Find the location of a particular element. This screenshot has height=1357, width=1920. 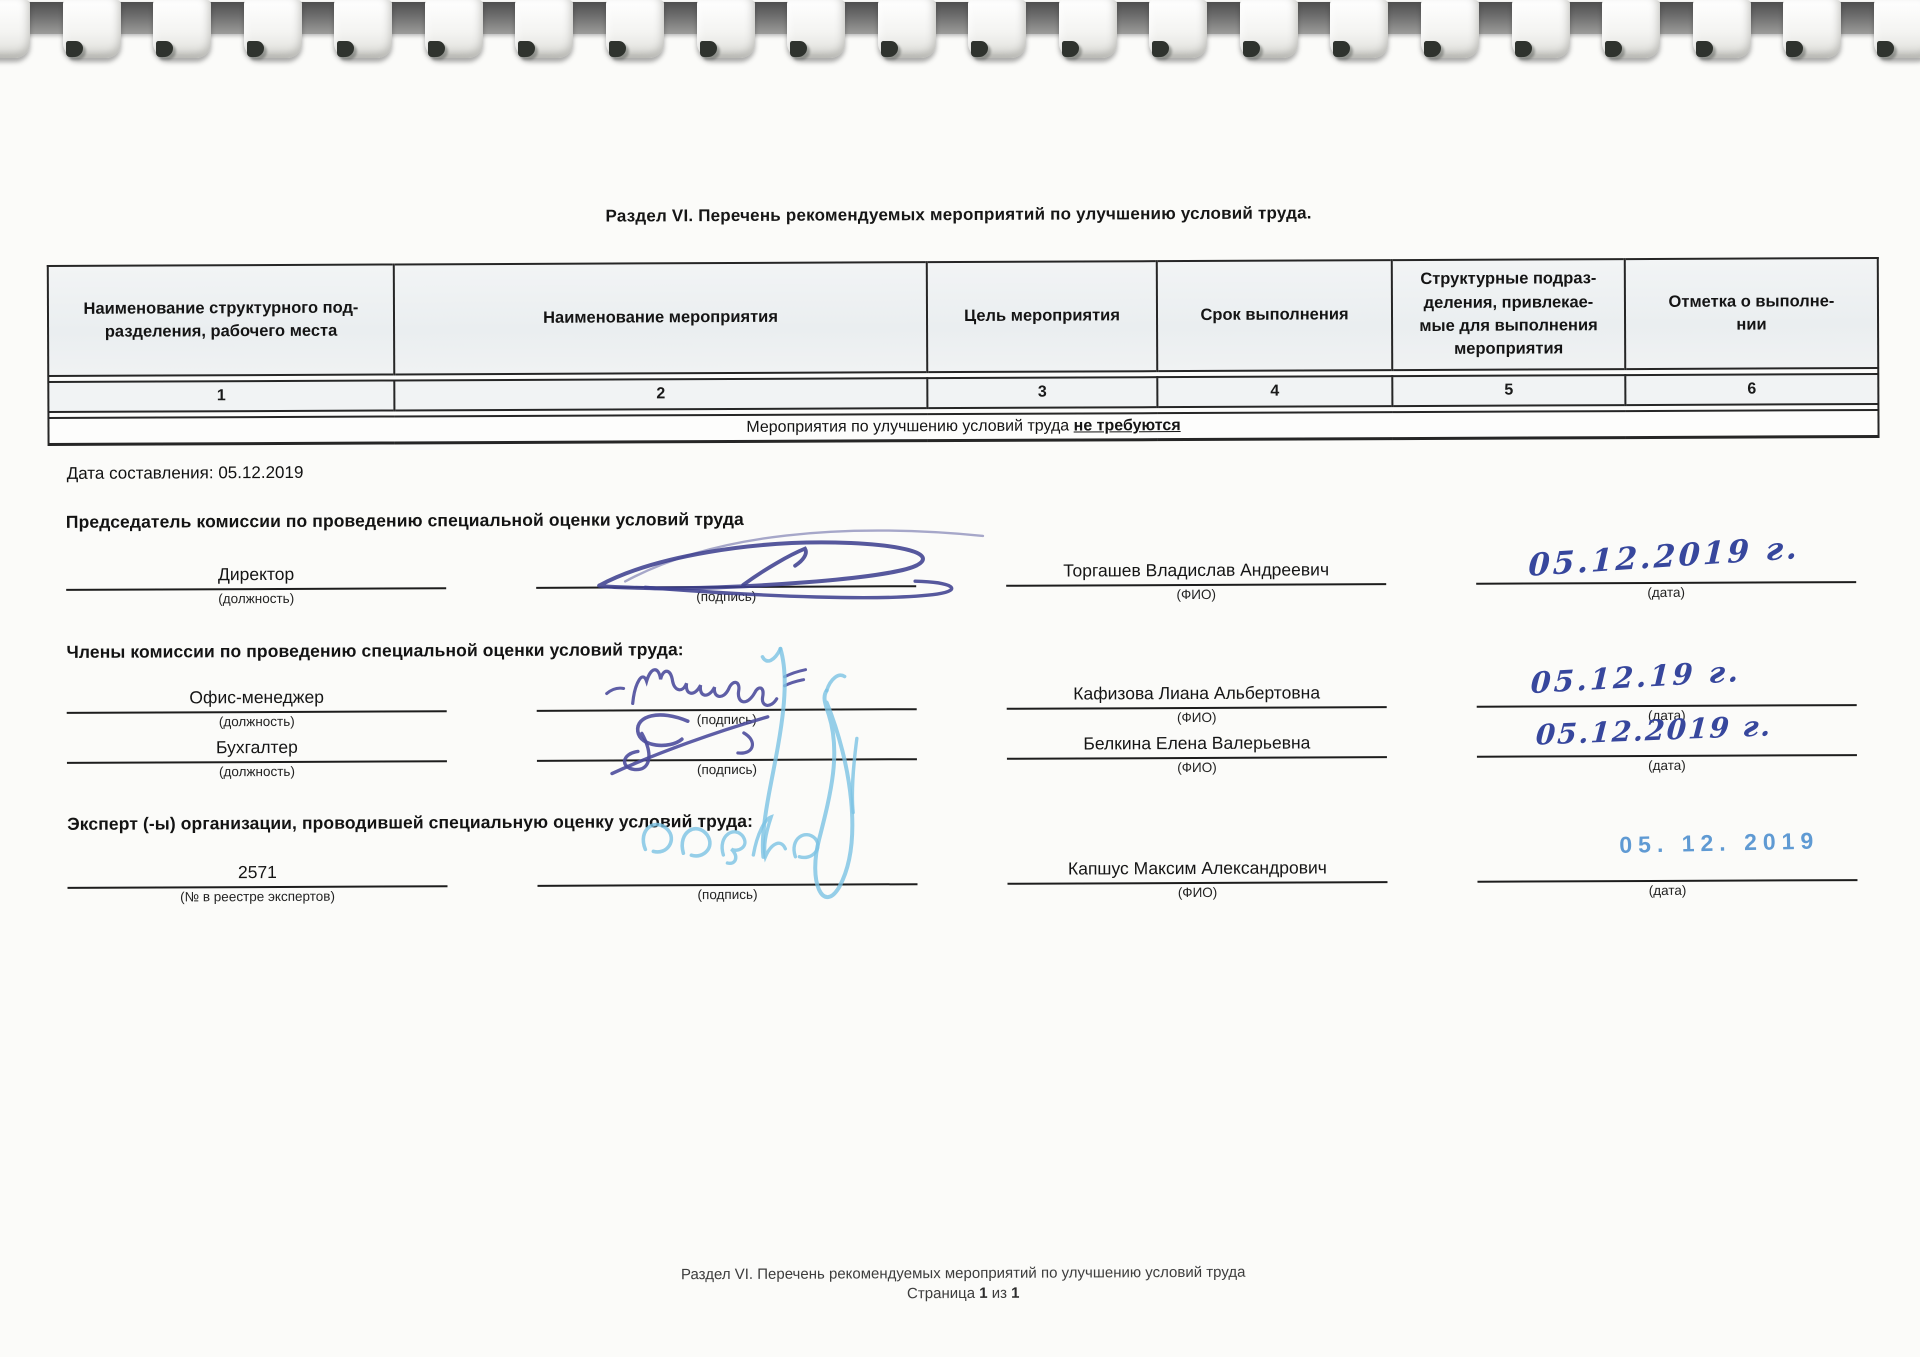

composition-date-value: 05.12.2019 is located at coordinates (261, 472).